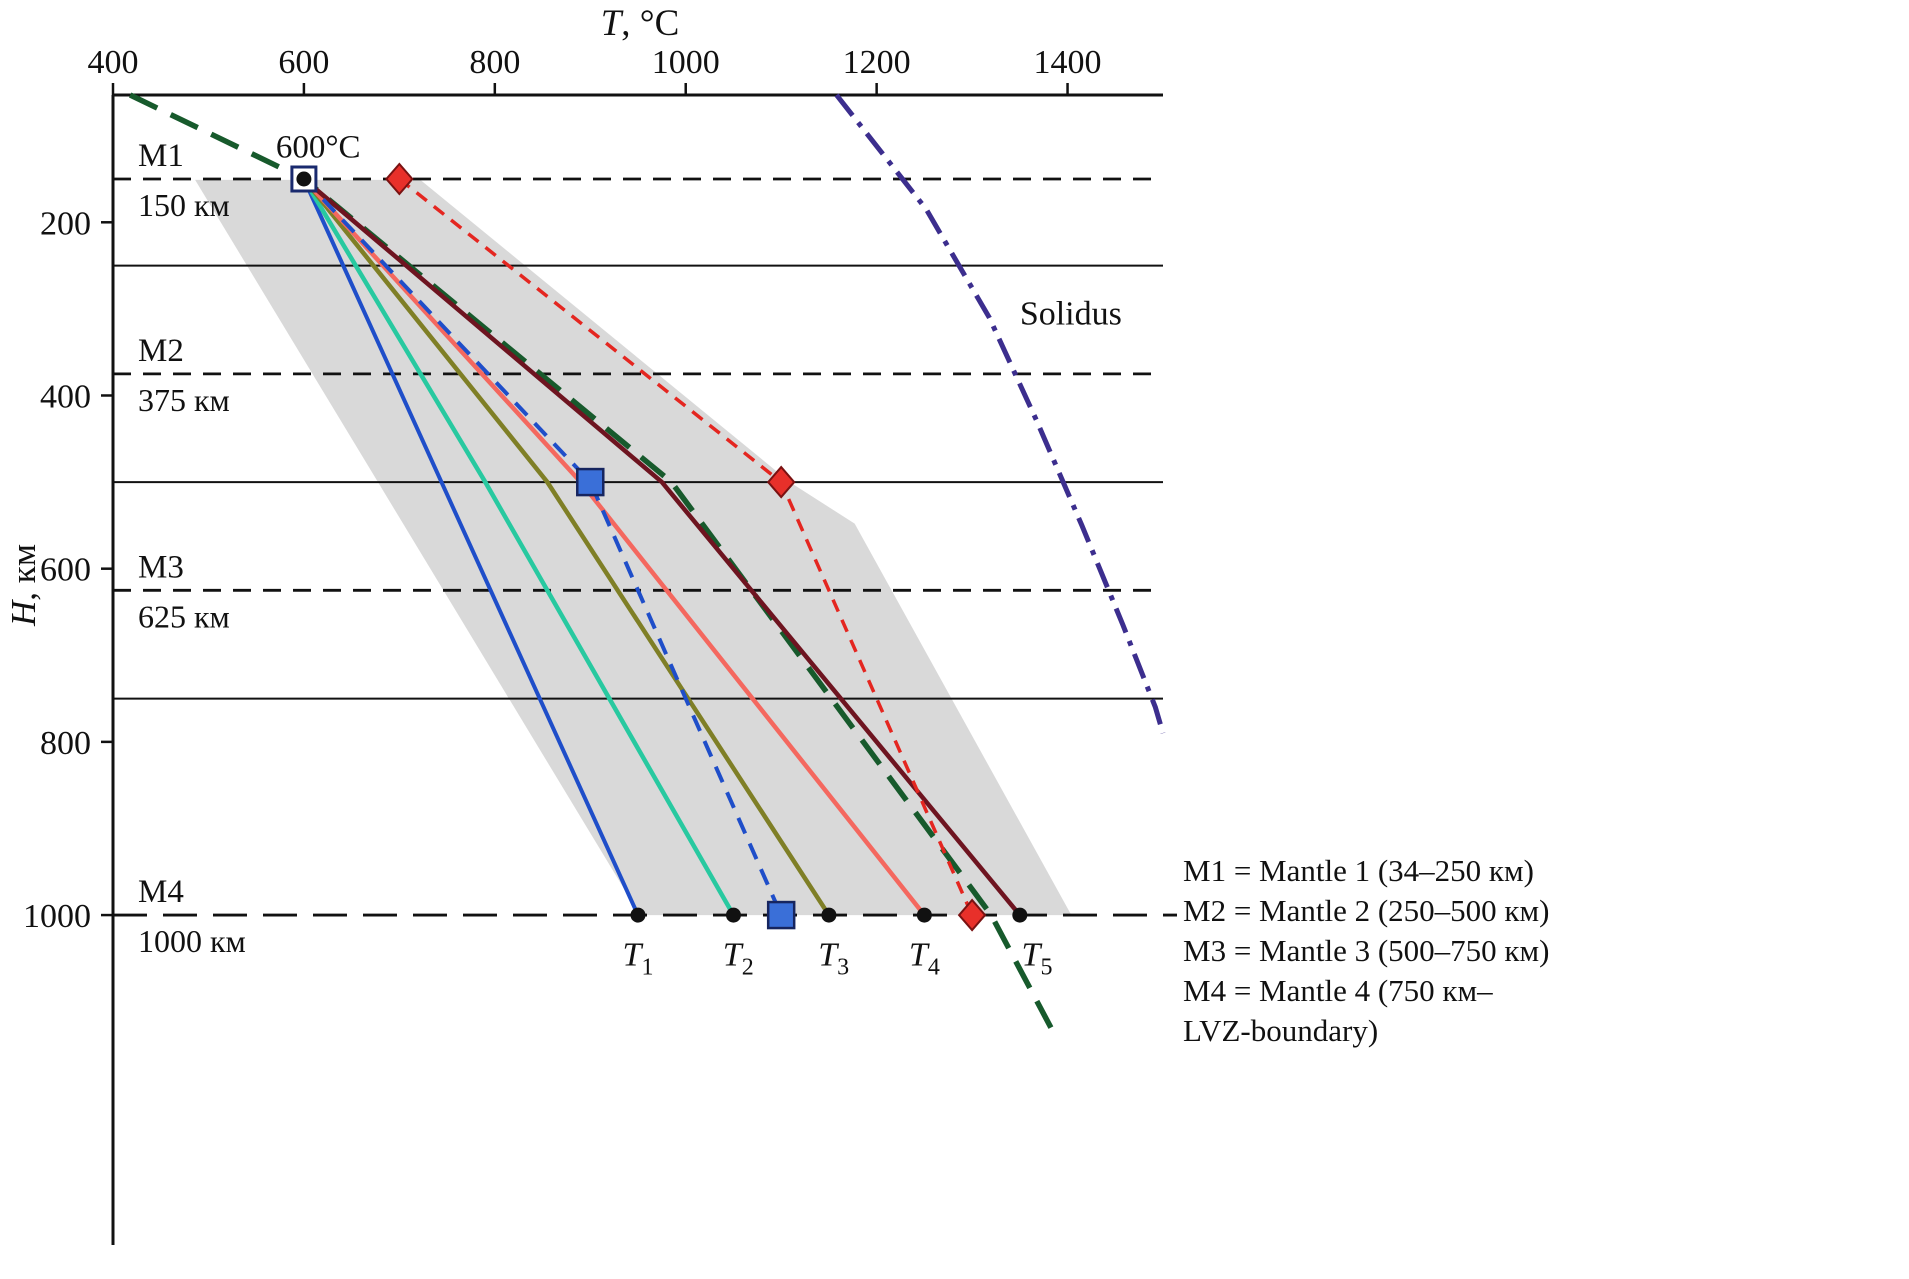 The image size is (1909, 1279). Describe the element at coordinates (686, 62) in the screenshot. I see `x-tick-label: 1000` at that location.